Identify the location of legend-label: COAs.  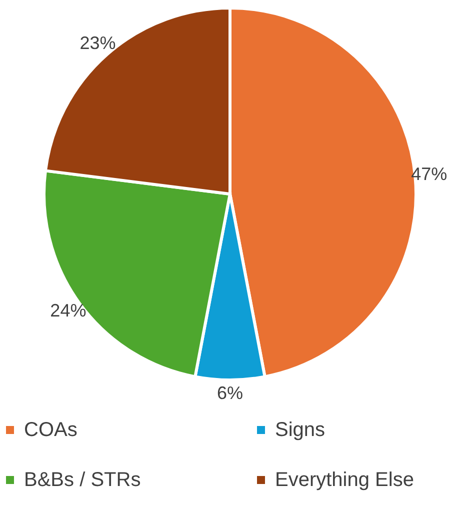
(51, 430).